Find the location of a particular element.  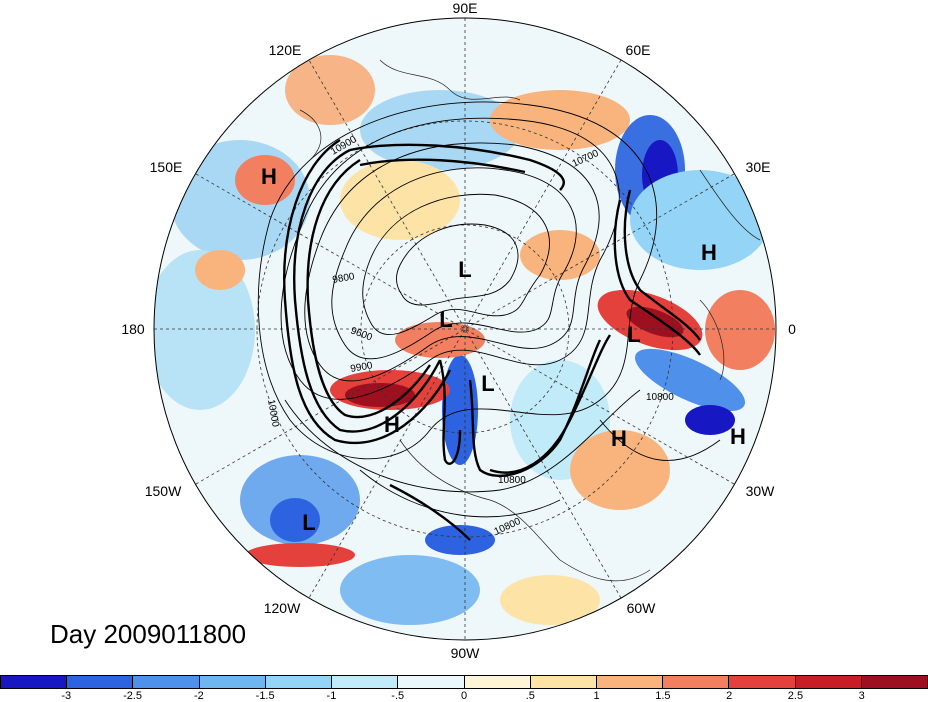

lon-label-90w: 90W is located at coordinates (465, 653).